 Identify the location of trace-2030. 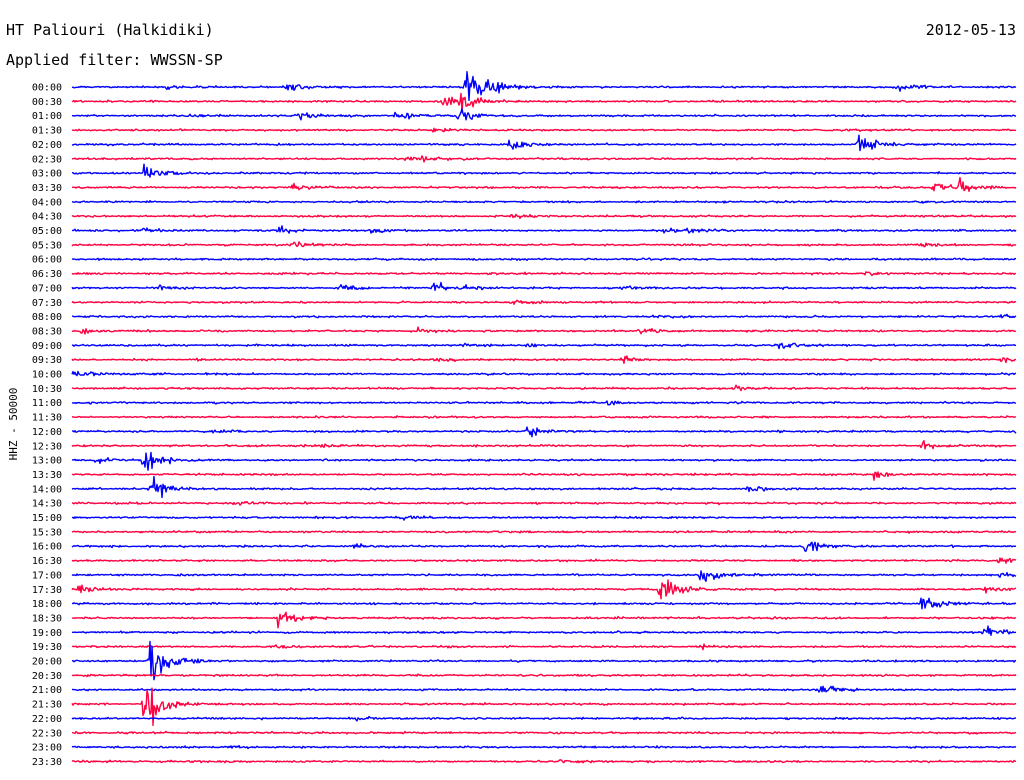
(544, 675).